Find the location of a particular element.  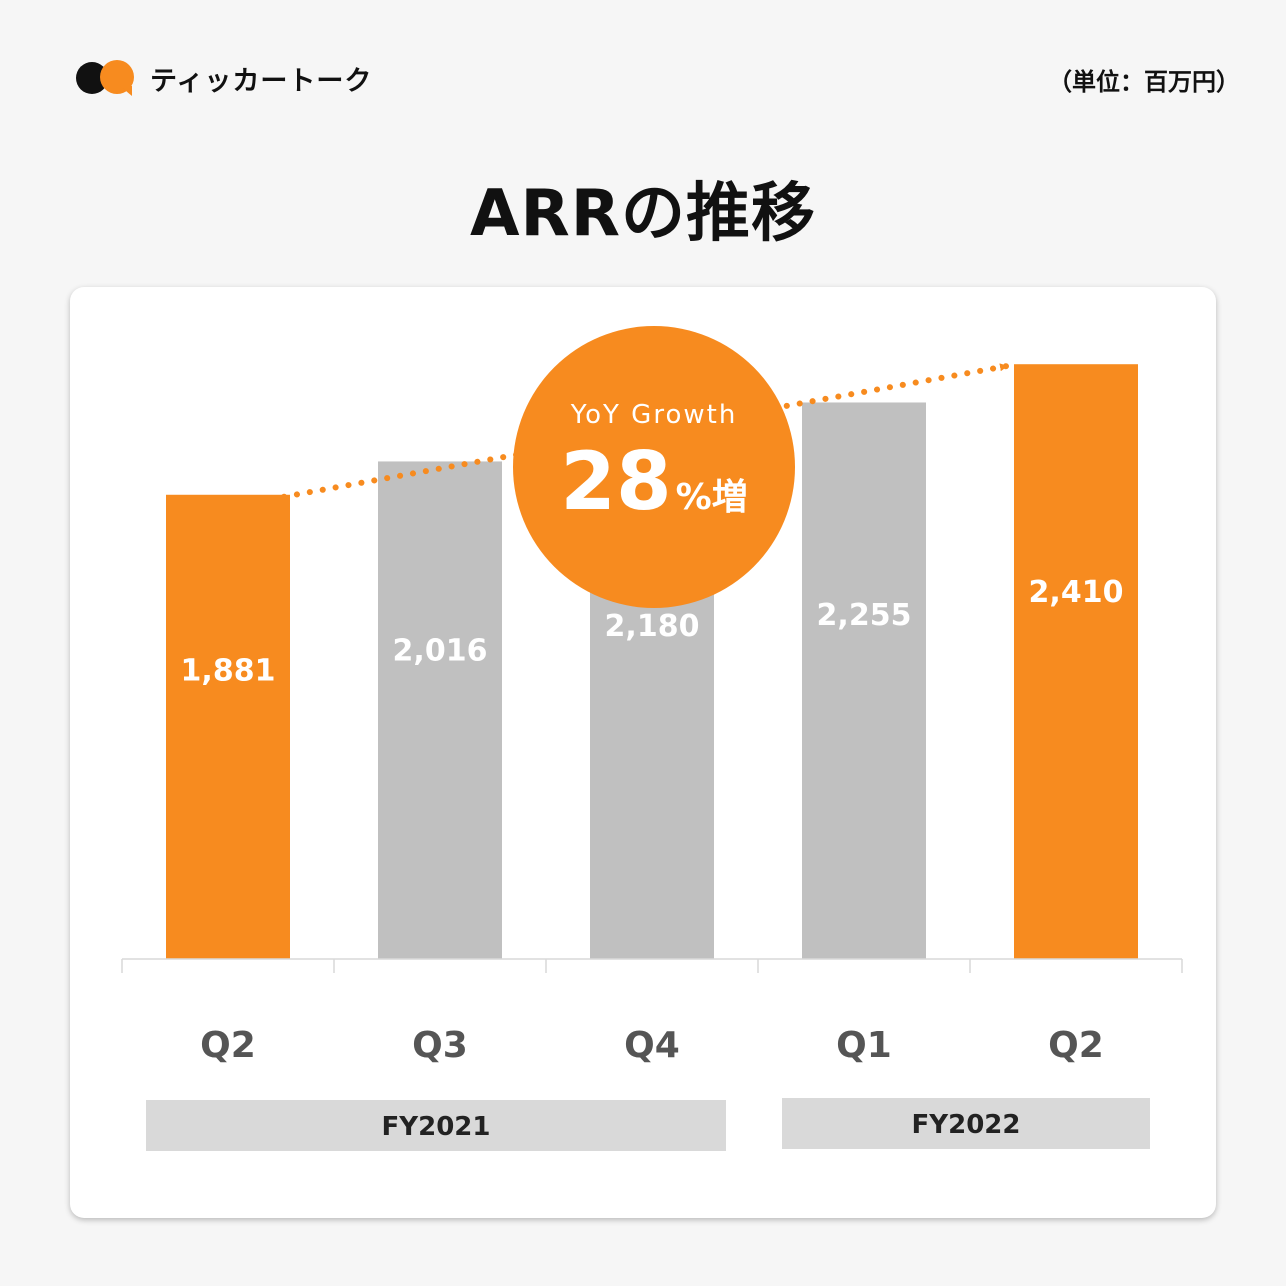

fiscal-year-label: FY2021 is located at coordinates (436, 1127).